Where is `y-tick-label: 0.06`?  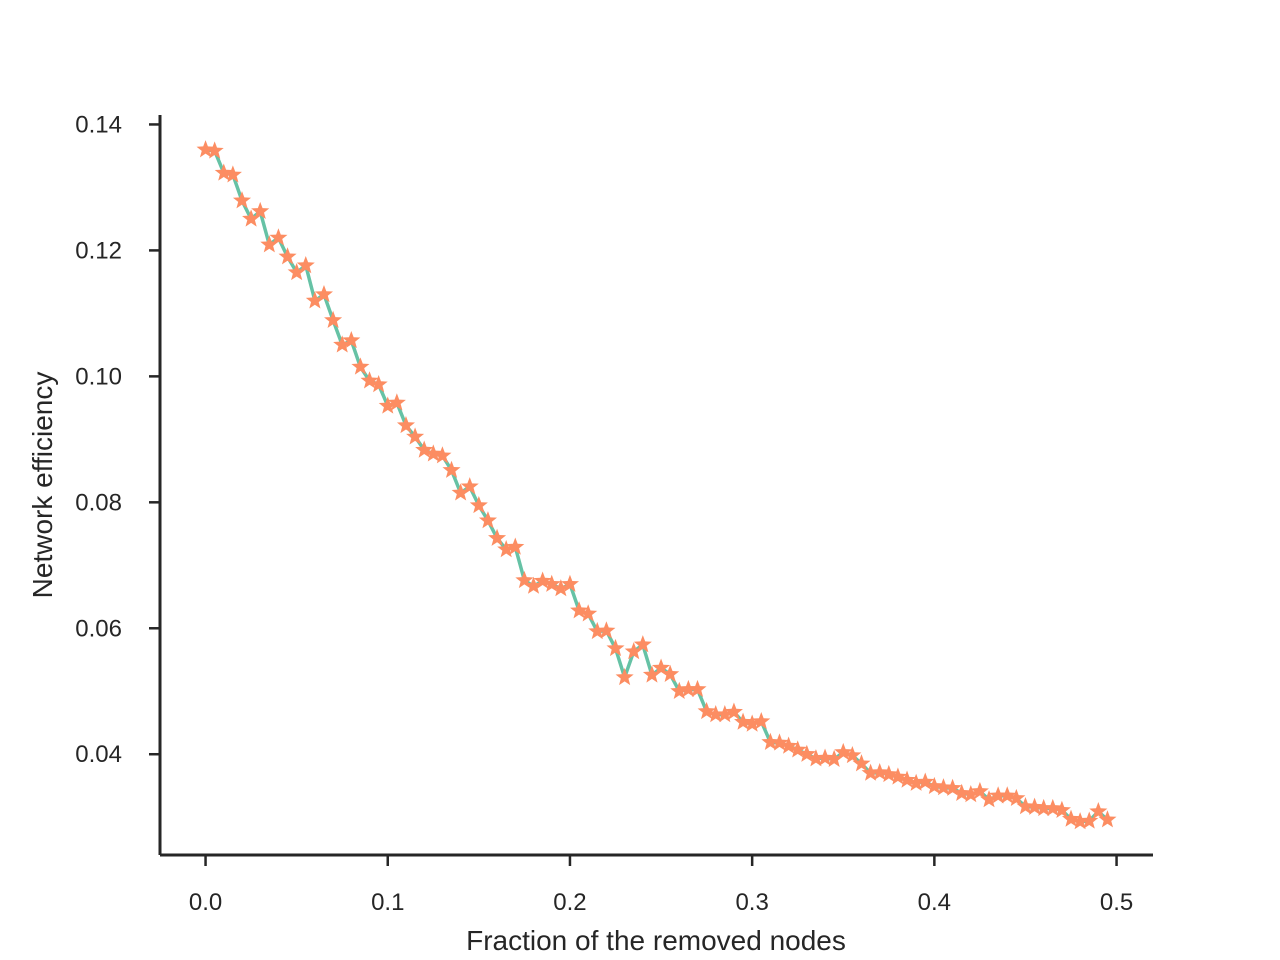
y-tick-label: 0.06 is located at coordinates (98, 628).